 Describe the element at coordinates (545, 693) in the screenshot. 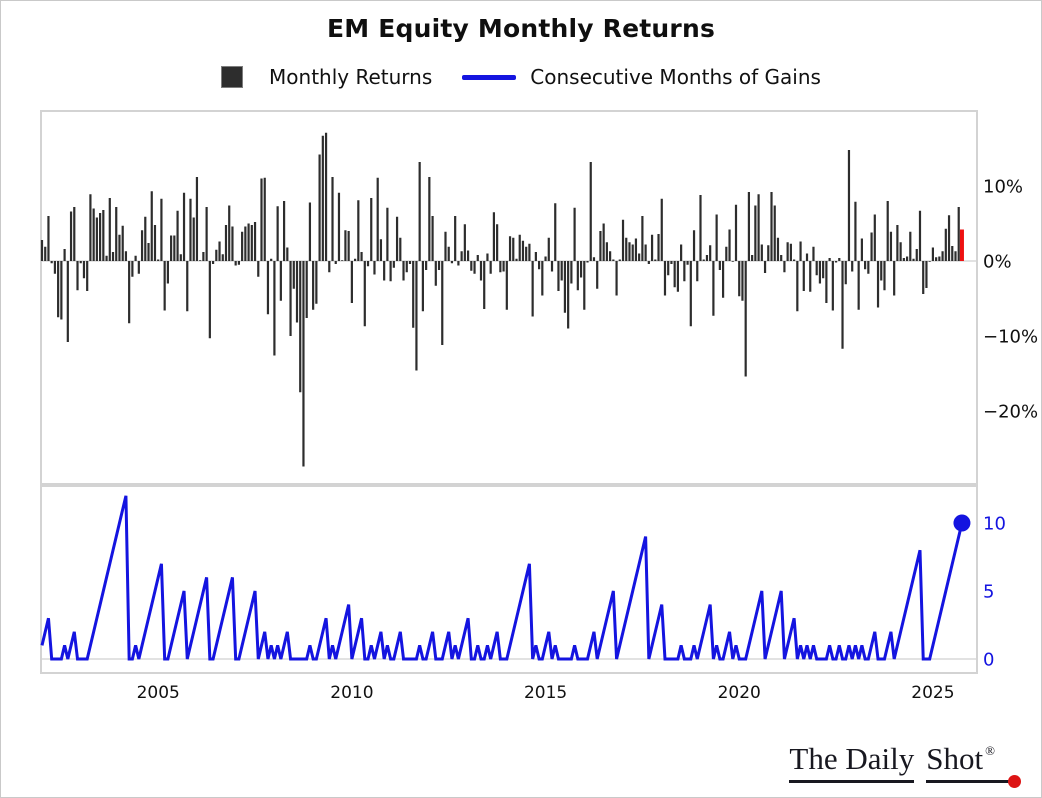

I see `xtick-label: 2015` at that location.